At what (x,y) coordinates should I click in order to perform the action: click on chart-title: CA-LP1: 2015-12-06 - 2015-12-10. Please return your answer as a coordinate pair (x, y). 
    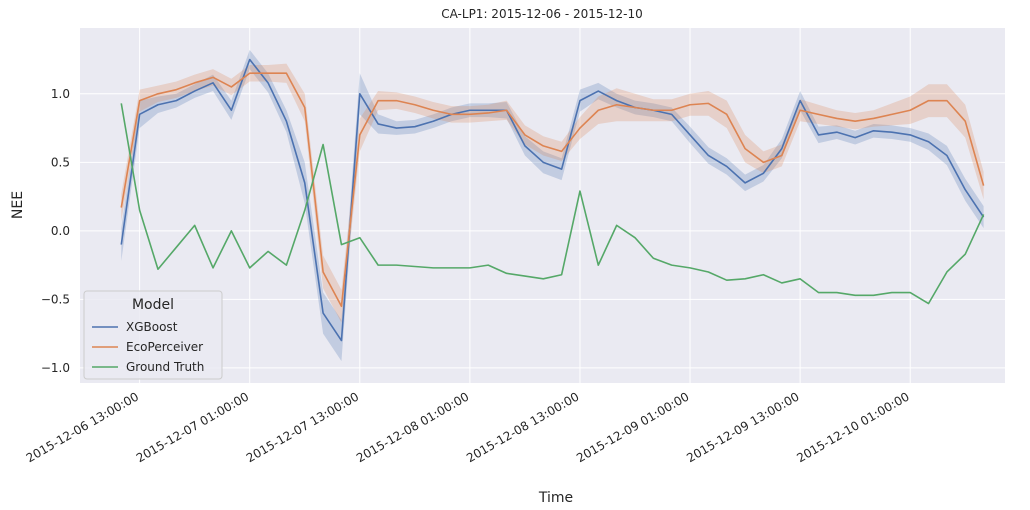
    Looking at the image, I should click on (542, 14).